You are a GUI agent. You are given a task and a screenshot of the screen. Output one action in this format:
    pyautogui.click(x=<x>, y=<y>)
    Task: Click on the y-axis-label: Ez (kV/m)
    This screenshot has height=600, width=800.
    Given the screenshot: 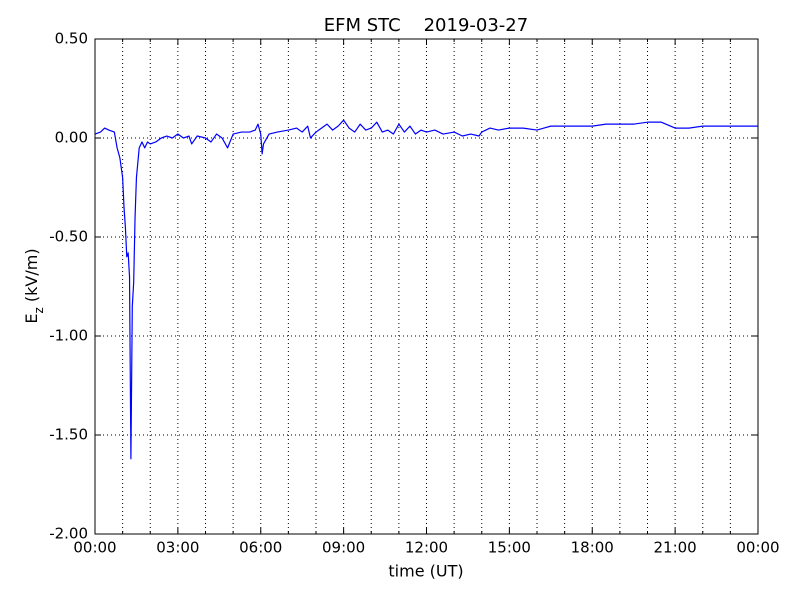 What is the action you would take?
    pyautogui.click(x=34, y=285)
    